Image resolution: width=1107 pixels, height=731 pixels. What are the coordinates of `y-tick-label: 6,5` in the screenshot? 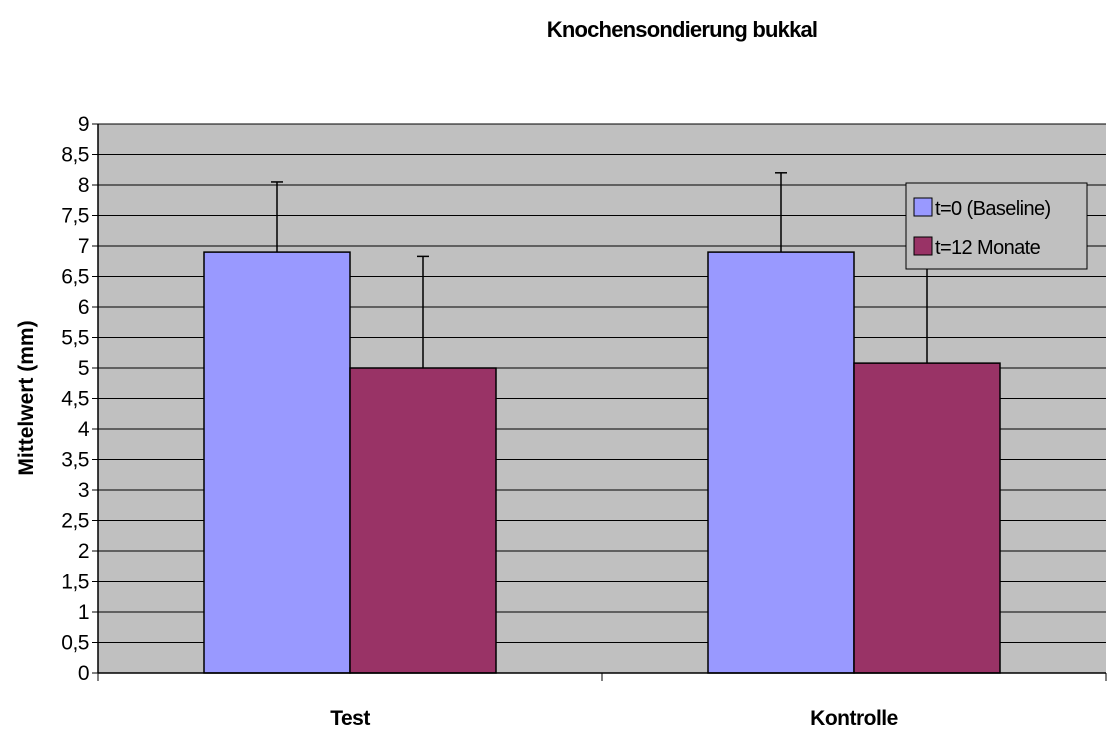 It's located at (75, 277).